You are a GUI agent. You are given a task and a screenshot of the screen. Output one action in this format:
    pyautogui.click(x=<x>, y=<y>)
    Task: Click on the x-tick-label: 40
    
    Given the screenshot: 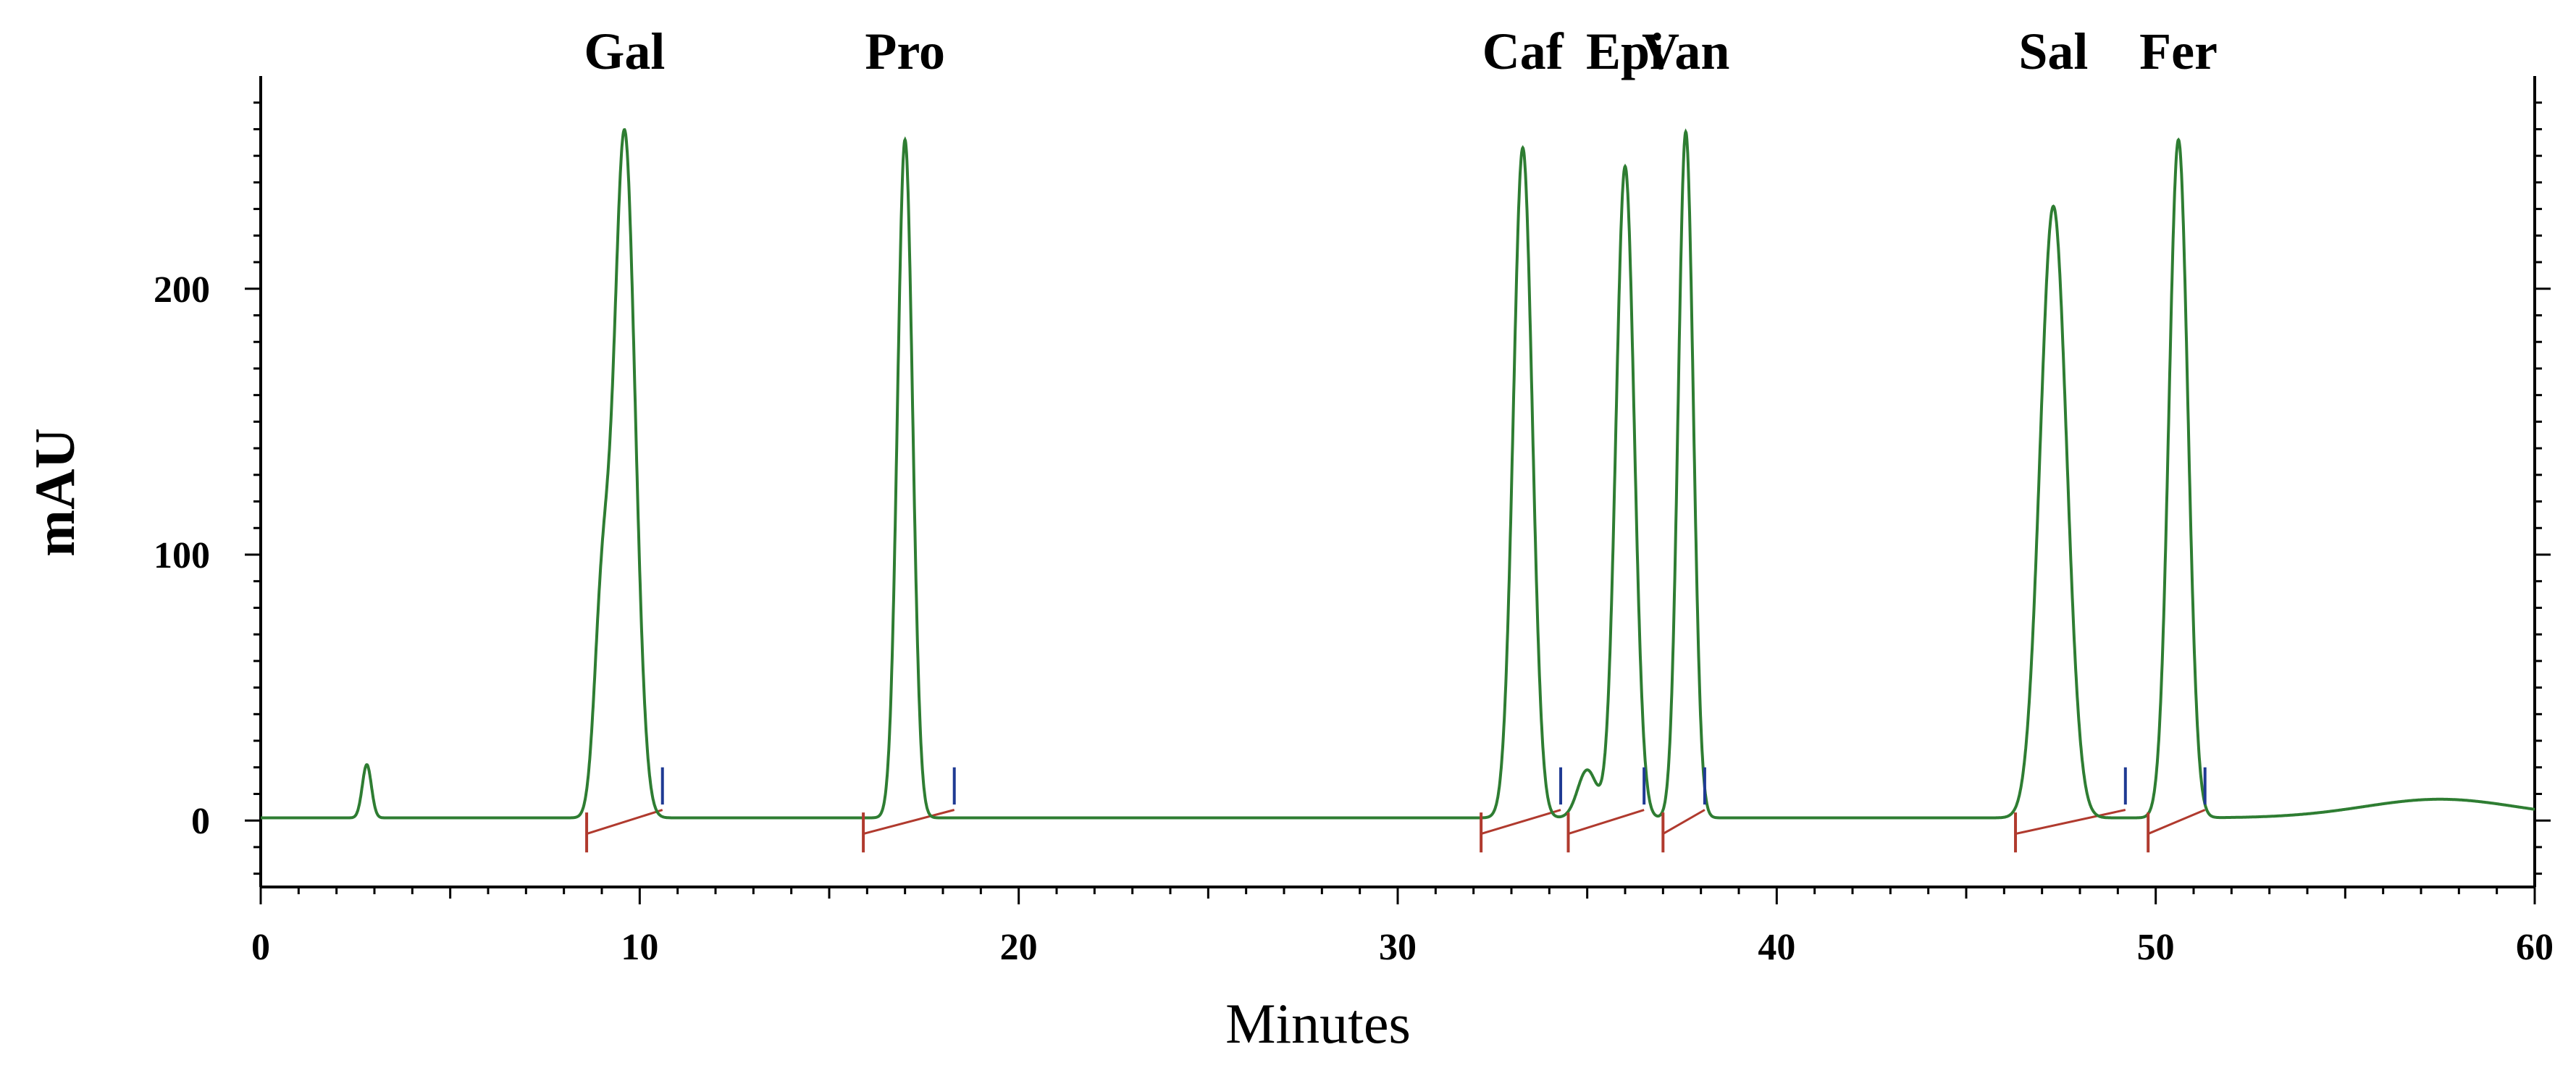 What is the action you would take?
    pyautogui.click(x=1776, y=948)
    